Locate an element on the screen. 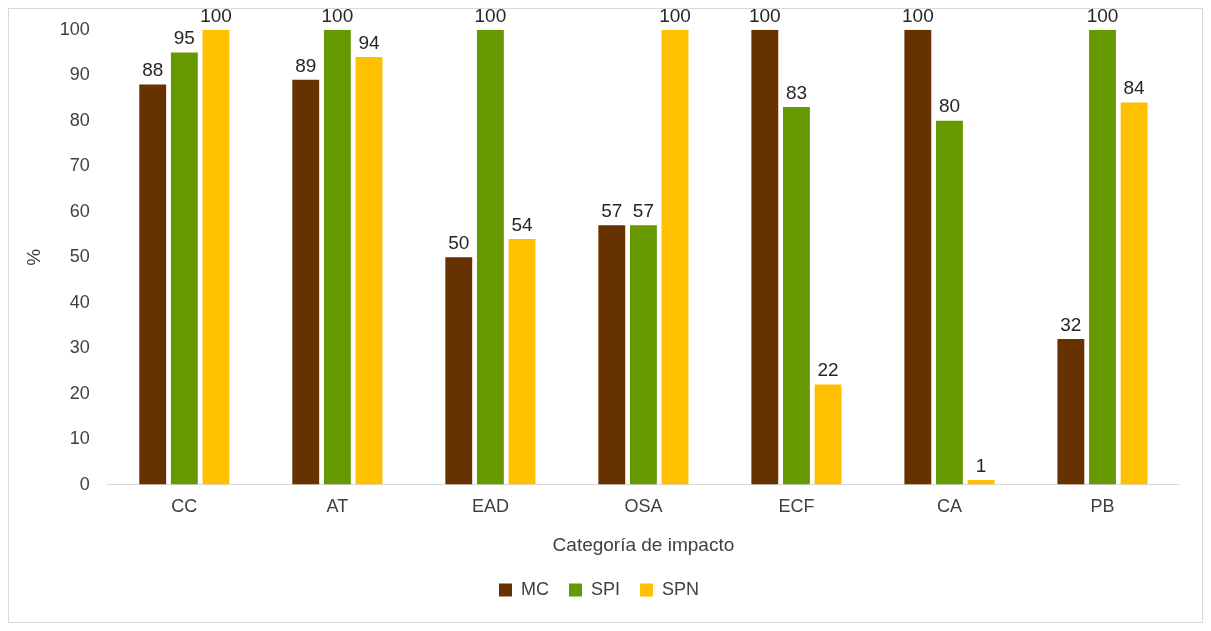 The height and width of the screenshot is (631, 1211). data-label: 95 is located at coordinates (184, 38).